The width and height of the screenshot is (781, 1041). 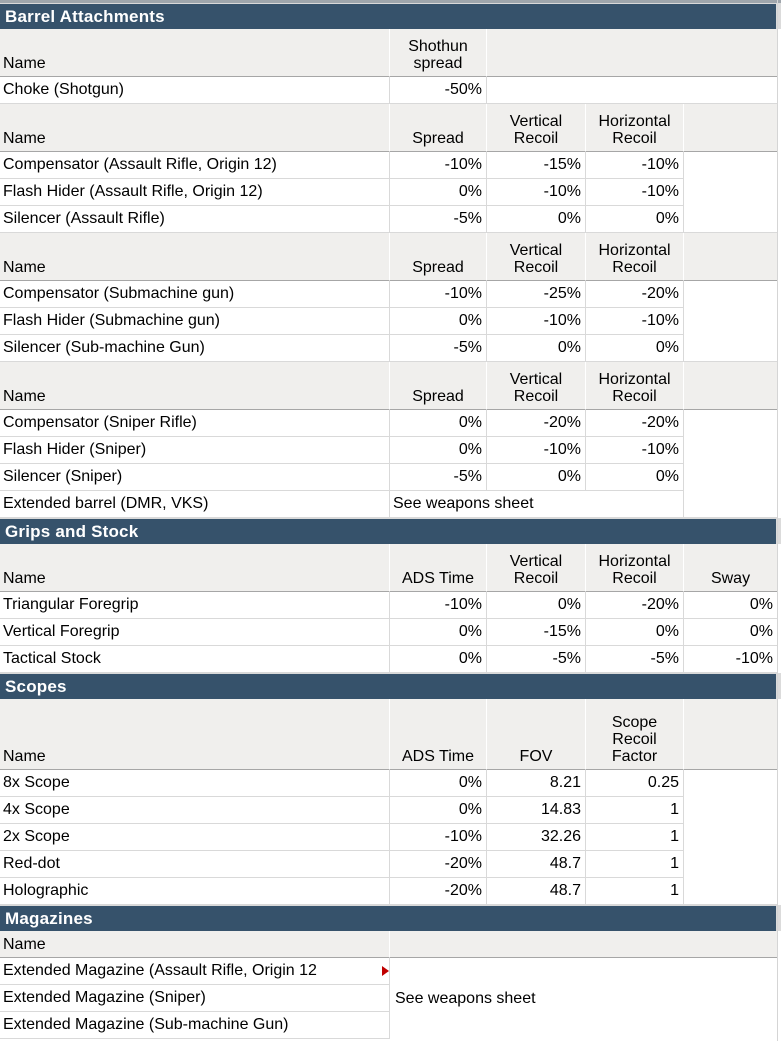 I want to click on cell-name: Compensator (Sniper Rifle), so click(x=195, y=423).